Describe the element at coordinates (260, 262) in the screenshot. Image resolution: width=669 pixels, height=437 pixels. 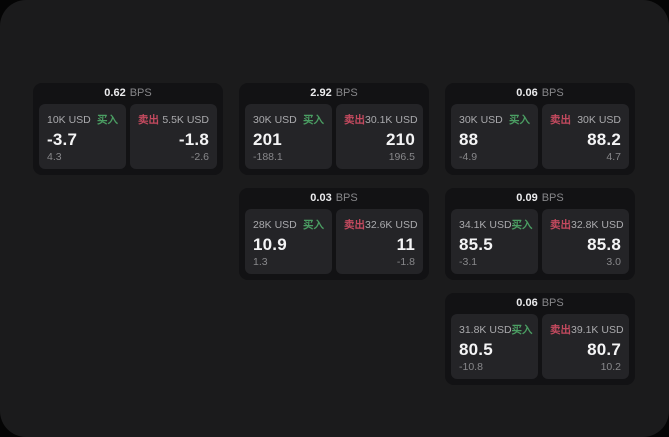
I see `buy-change: 1.3` at that location.